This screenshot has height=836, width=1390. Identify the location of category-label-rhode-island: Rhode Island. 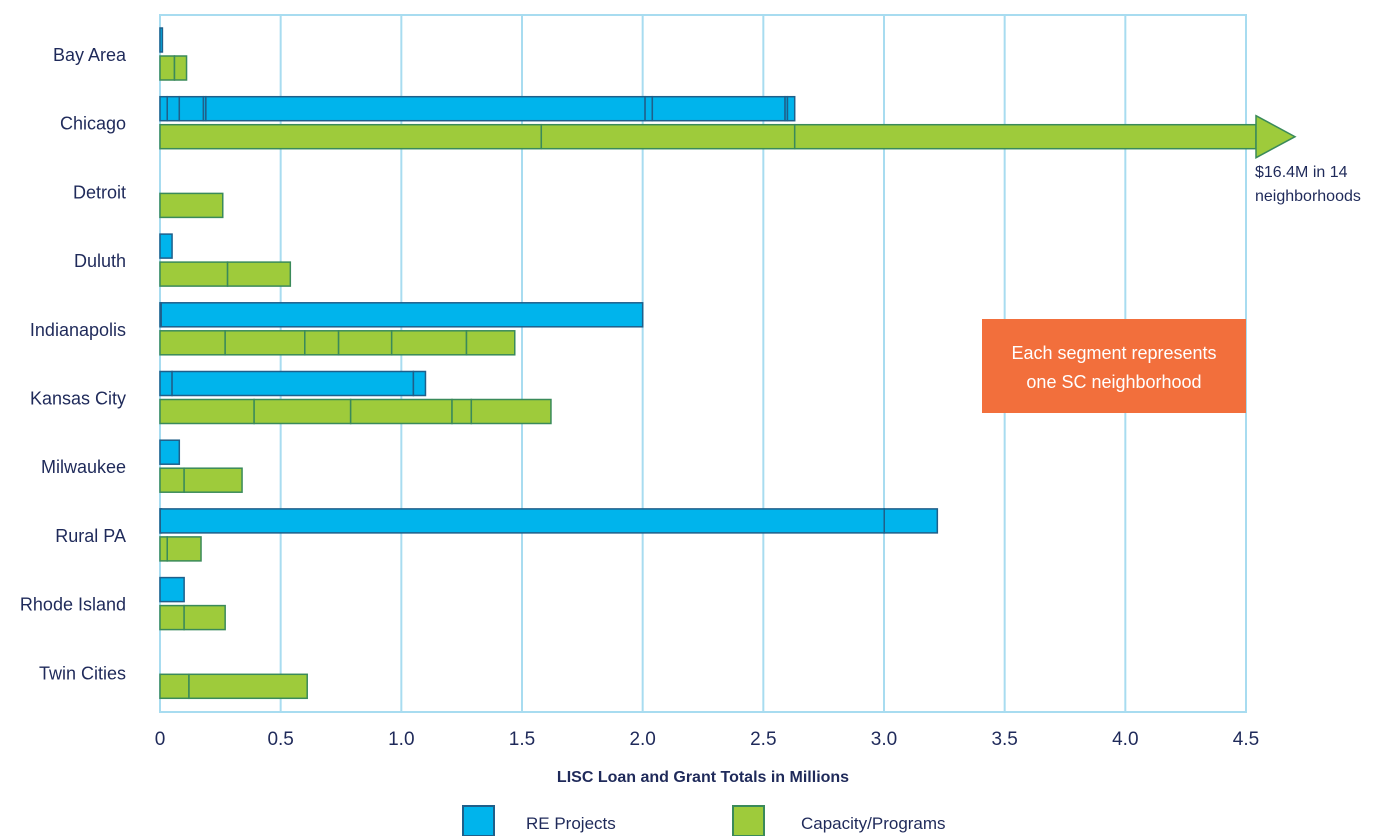
(73, 605).